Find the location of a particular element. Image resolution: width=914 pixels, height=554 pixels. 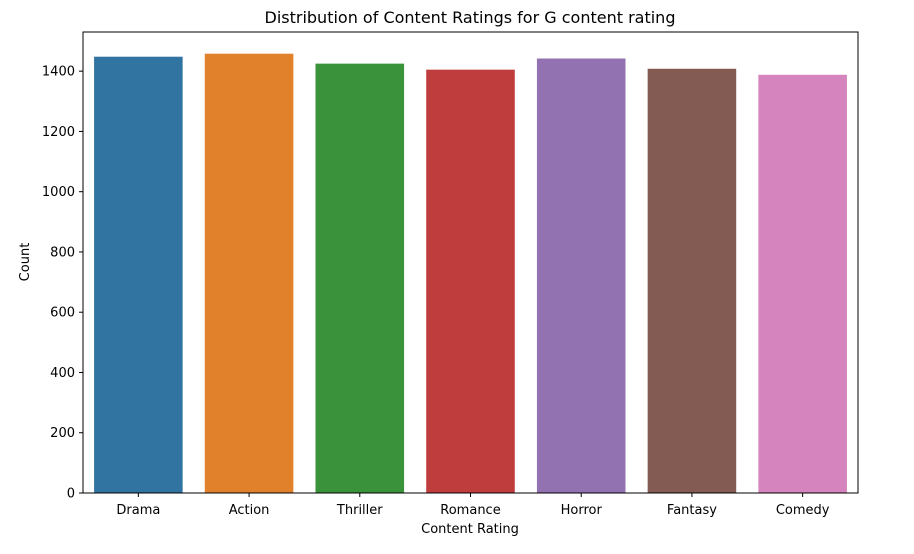

bar-fantasy is located at coordinates (692, 281).